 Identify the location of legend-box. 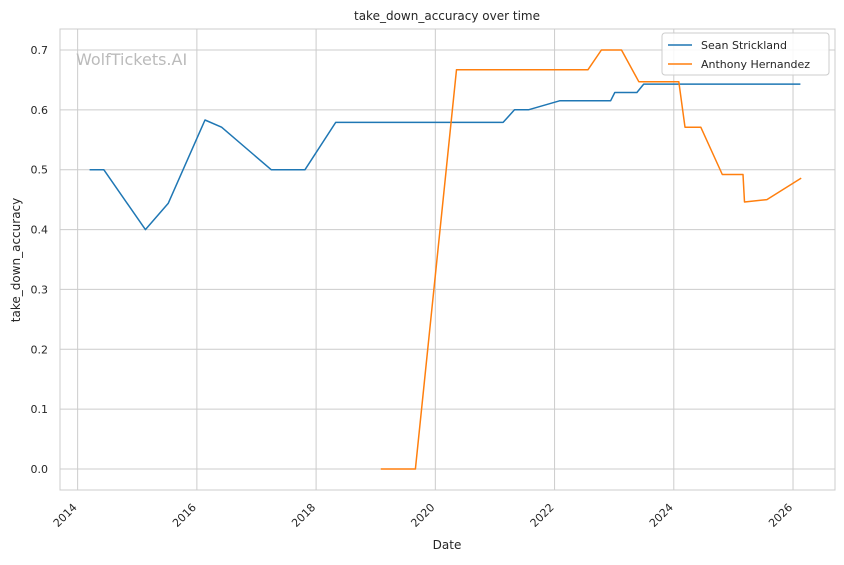
(745, 54).